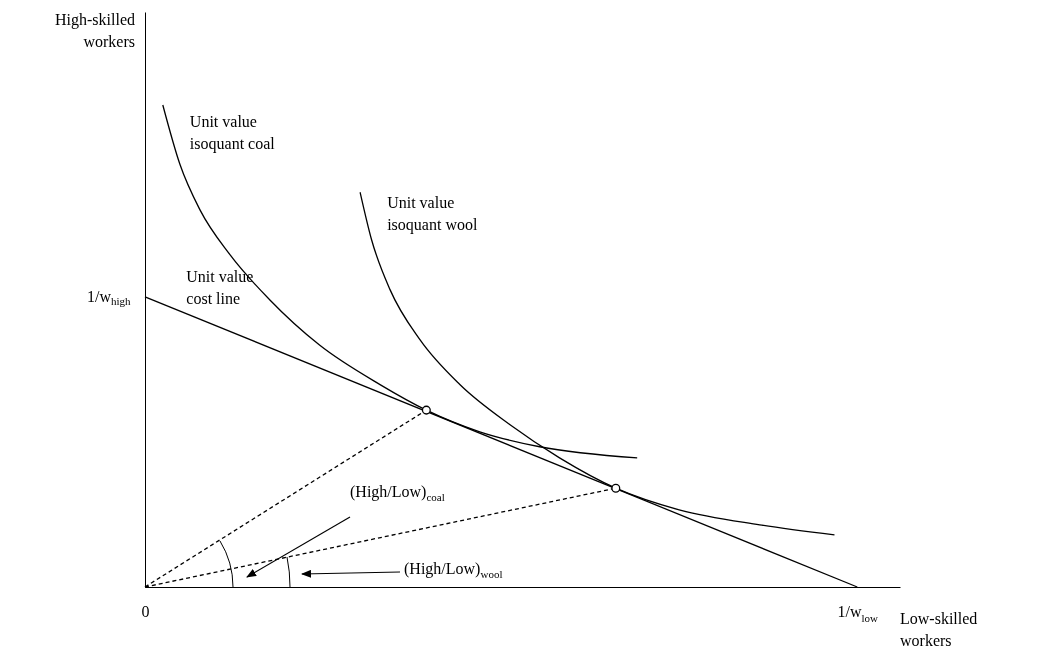 The height and width of the screenshot is (659, 1058). I want to click on x-tick-label: 1/w$_{low}$, so click(858, 613).